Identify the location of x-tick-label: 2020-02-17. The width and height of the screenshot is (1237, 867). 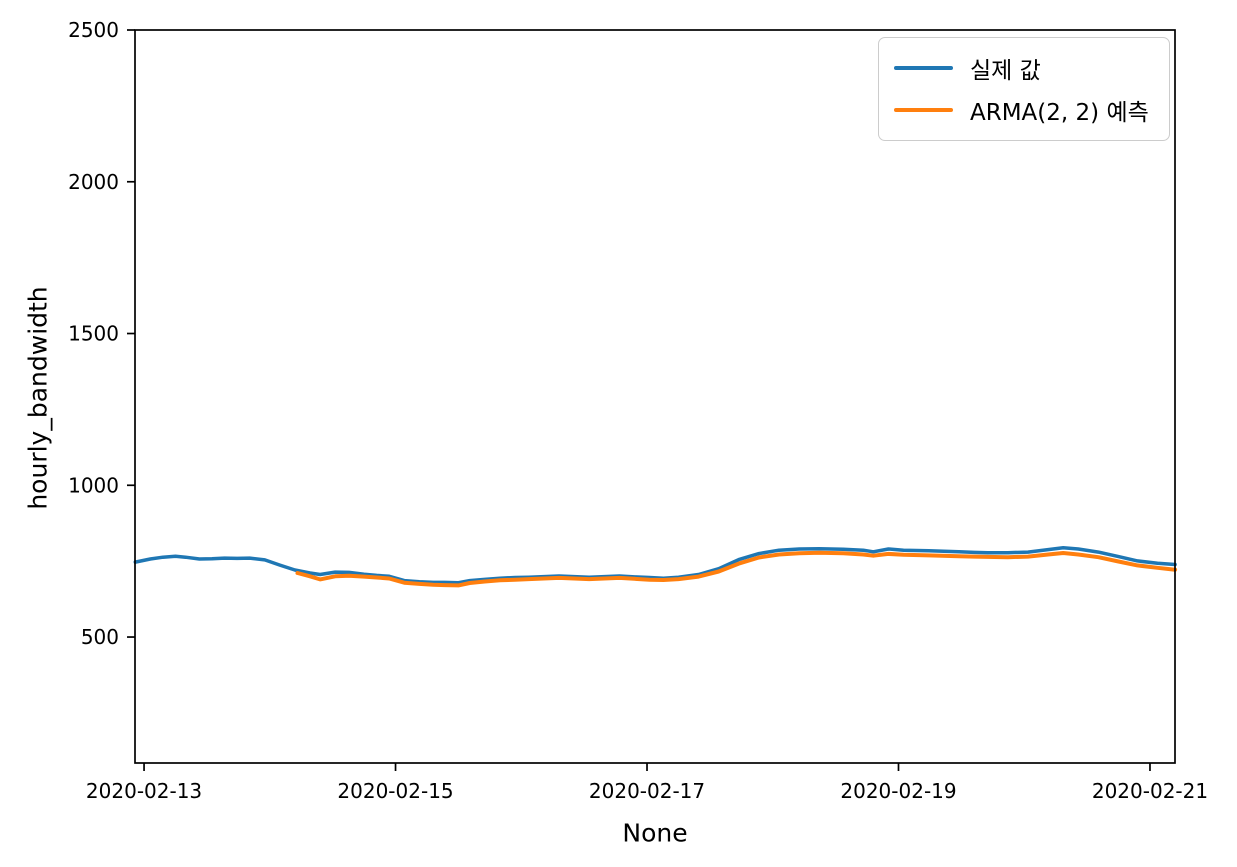
(647, 791).